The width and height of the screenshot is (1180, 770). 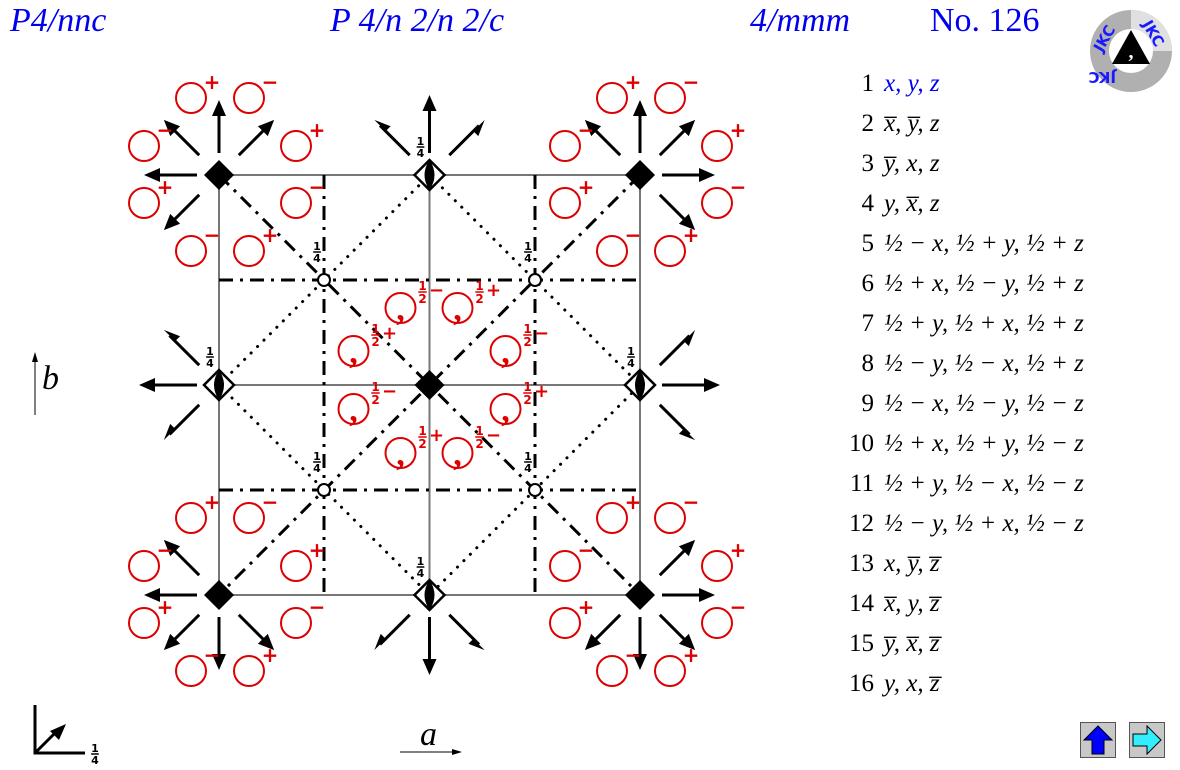 What do you see at coordinates (960, 484) in the screenshot?
I see `position-row: 11 ½ + y, ½ − x, ½ − z` at bounding box center [960, 484].